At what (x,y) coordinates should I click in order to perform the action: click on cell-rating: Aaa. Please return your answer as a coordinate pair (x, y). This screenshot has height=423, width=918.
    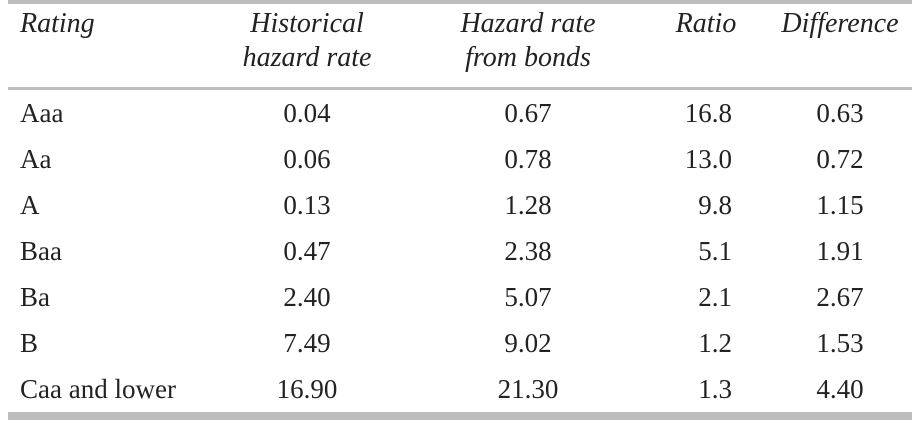
    Looking at the image, I should click on (42, 113).